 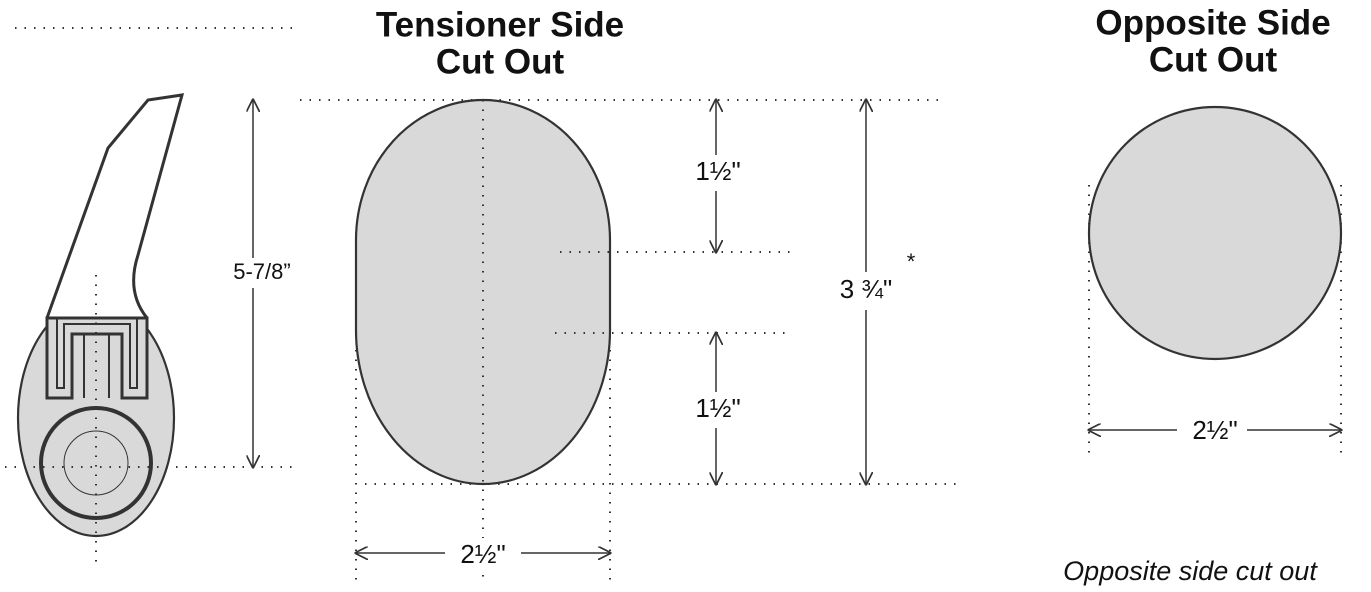 What do you see at coordinates (717, 171) in the screenshot?
I see `upper-height: 1½"` at bounding box center [717, 171].